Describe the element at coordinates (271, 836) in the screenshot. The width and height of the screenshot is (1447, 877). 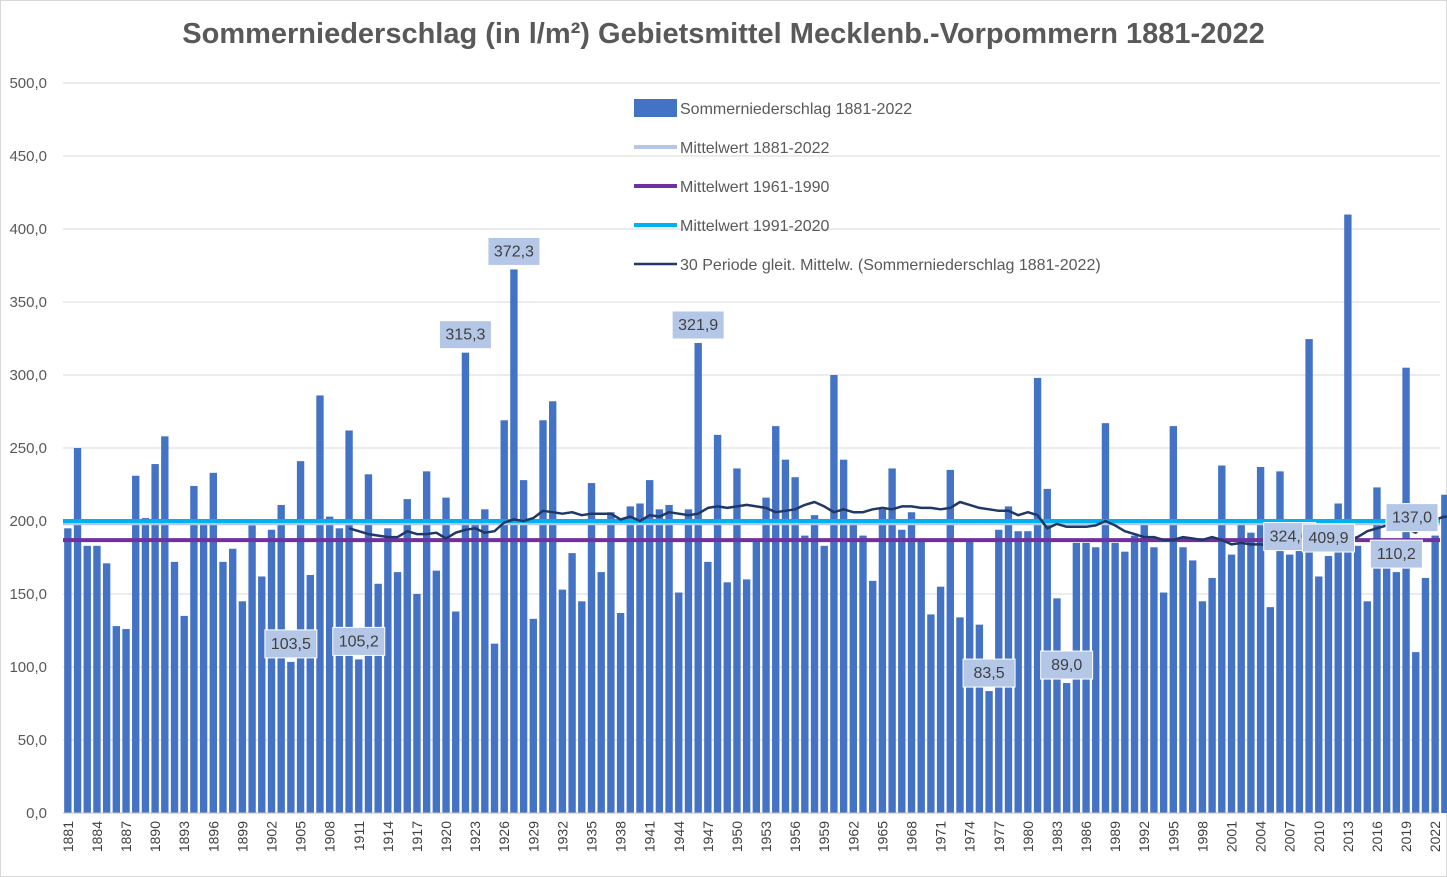
I see `x-tick-label: 1902` at that location.